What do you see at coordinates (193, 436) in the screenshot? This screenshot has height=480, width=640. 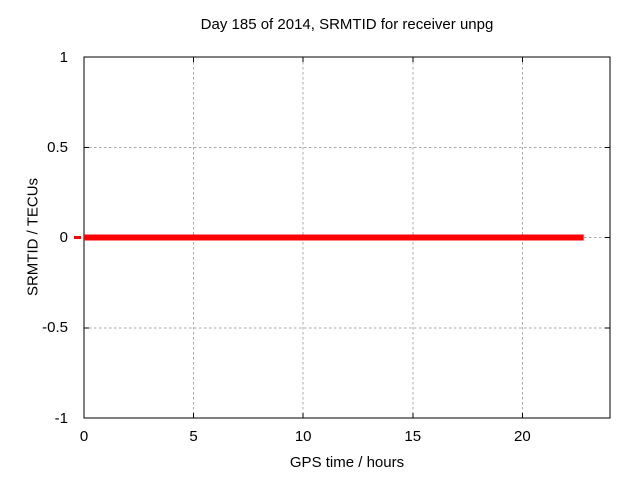 I see `x-tick-label: 5` at bounding box center [193, 436].